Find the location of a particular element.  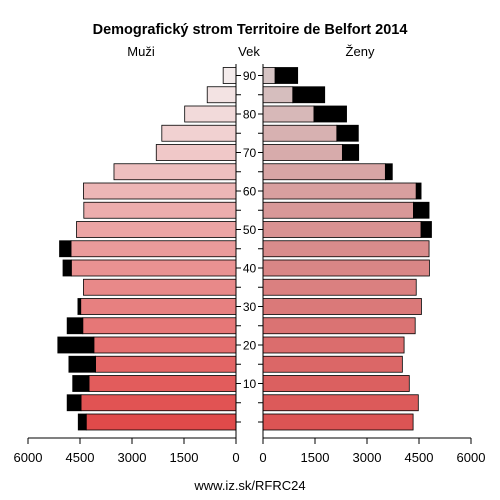

center-axis-label: Vek is located at coordinates (249, 51).